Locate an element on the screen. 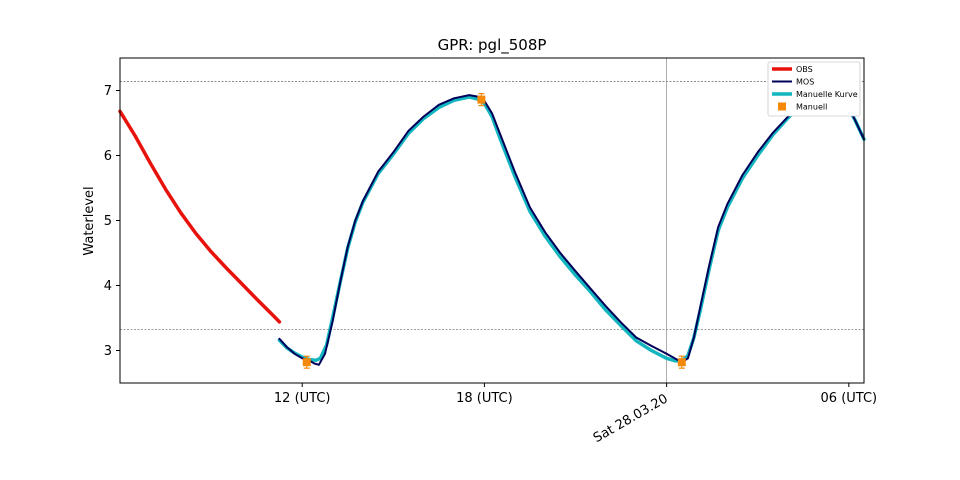 Image resolution: width=960 pixels, height=480 pixels. y-tick-label-7: 7 is located at coordinates (108, 91).